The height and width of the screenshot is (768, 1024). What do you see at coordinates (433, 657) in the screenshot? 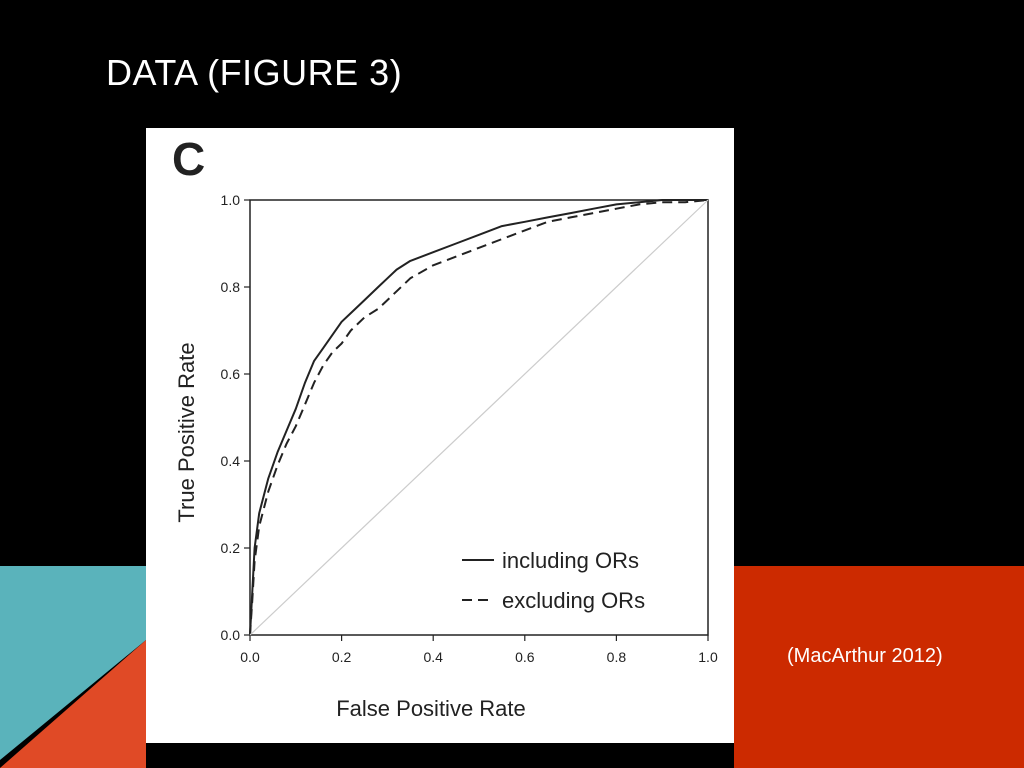
I see `x-tick-label: 0.4` at bounding box center [433, 657].